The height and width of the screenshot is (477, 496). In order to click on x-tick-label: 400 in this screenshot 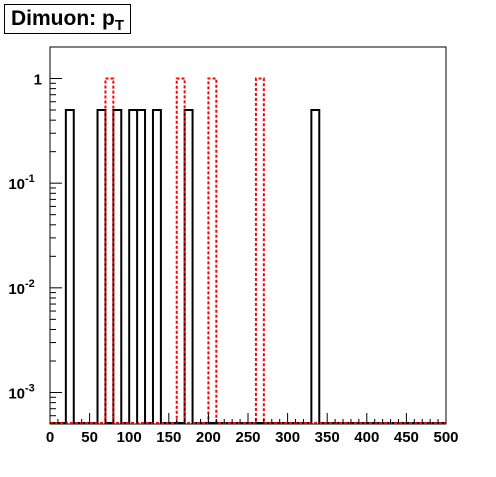, I will do `click(366, 437)`.